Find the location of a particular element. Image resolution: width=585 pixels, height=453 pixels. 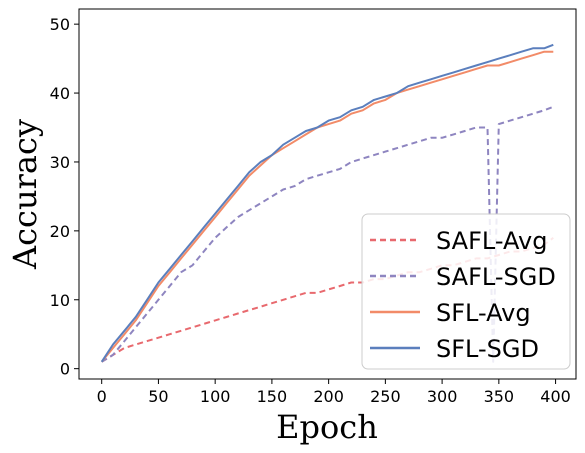

x-tick-label: 350 is located at coordinates (499, 396).